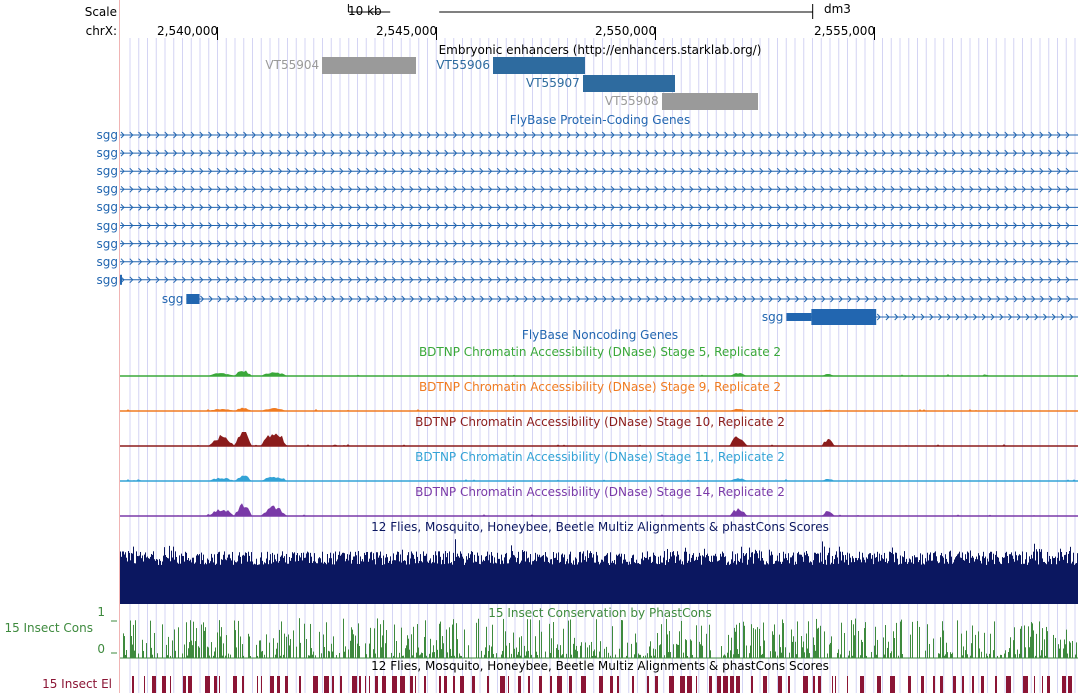 The width and height of the screenshot is (1078, 693). What do you see at coordinates (77, 684) in the screenshot?
I see `elements-side-label: 15 Insect El` at bounding box center [77, 684].